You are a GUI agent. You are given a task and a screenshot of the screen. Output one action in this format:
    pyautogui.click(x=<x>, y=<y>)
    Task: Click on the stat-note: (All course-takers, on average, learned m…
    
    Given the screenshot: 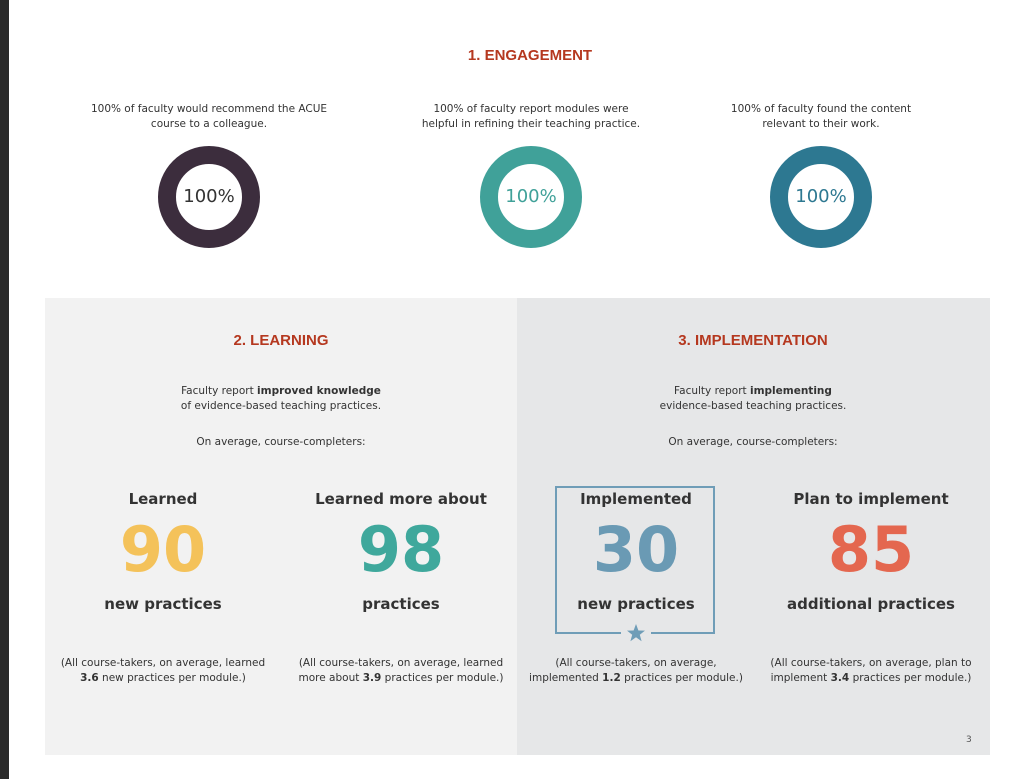 What is the action you would take?
    pyautogui.click(x=401, y=671)
    